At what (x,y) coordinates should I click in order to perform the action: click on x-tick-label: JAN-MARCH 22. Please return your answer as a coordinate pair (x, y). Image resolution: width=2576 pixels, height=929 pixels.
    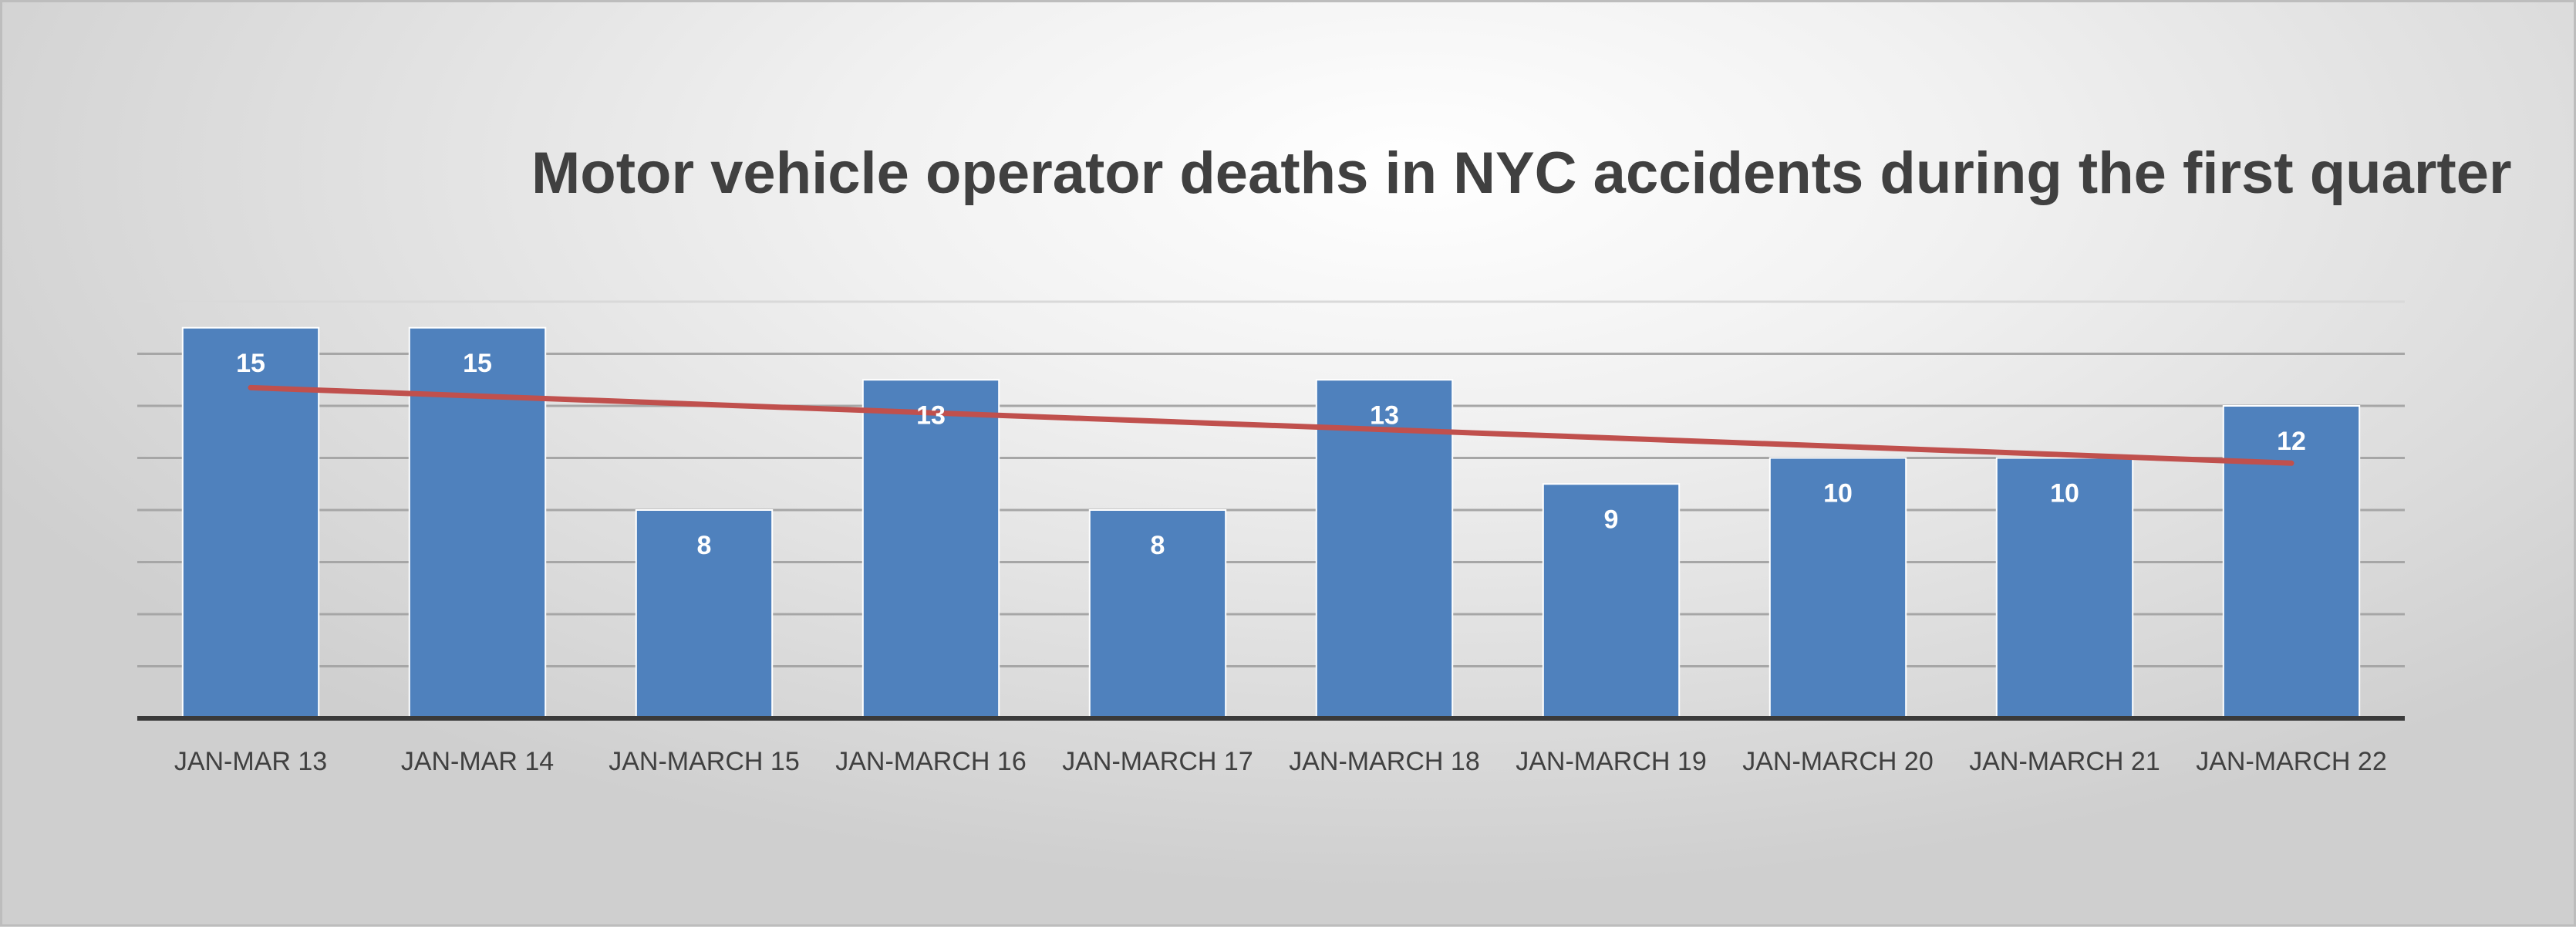
    Looking at the image, I should click on (2291, 761).